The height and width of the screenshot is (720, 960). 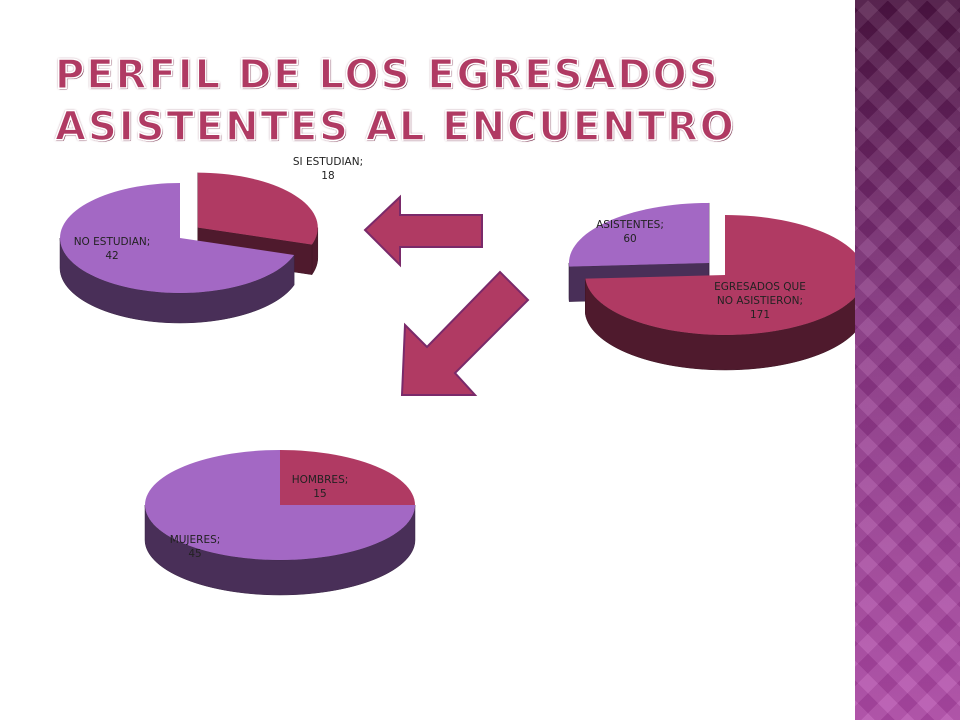 I want to click on data-label: SI ESTUDIAN18, so click(x=328, y=169).